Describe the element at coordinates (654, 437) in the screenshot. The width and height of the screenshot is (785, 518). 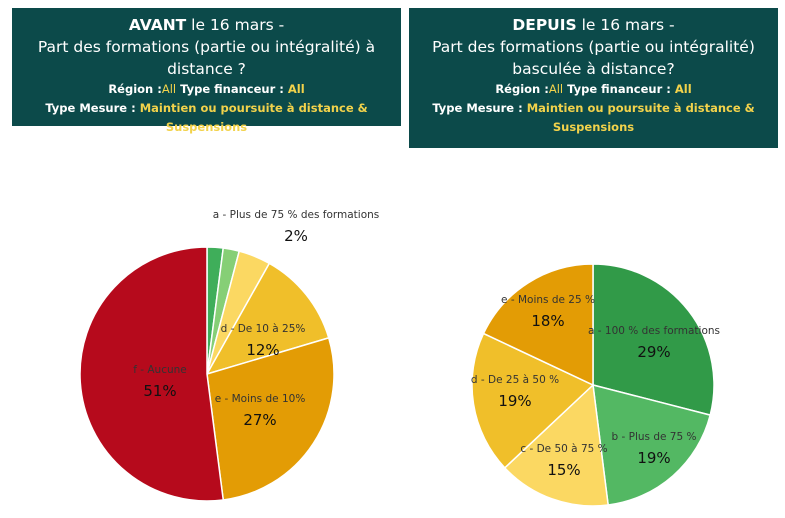
I see `chart2-slice-2-label: b - Plus de 75 %` at that location.